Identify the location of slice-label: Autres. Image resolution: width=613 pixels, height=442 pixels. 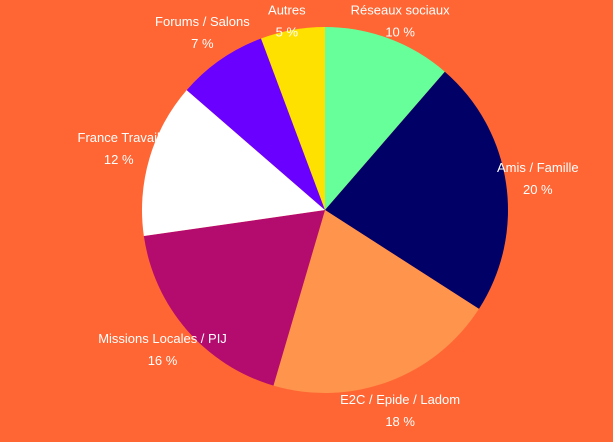
(287, 9).